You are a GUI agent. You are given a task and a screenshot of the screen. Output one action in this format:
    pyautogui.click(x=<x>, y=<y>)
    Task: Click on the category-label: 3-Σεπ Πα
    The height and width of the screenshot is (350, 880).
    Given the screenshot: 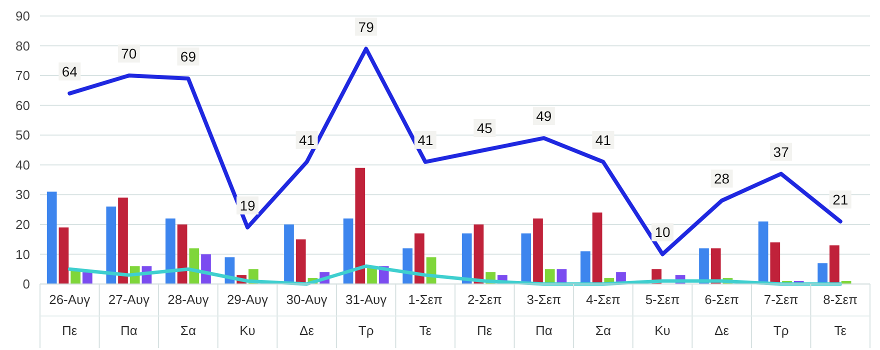 What is the action you would take?
    pyautogui.click(x=544, y=315)
    